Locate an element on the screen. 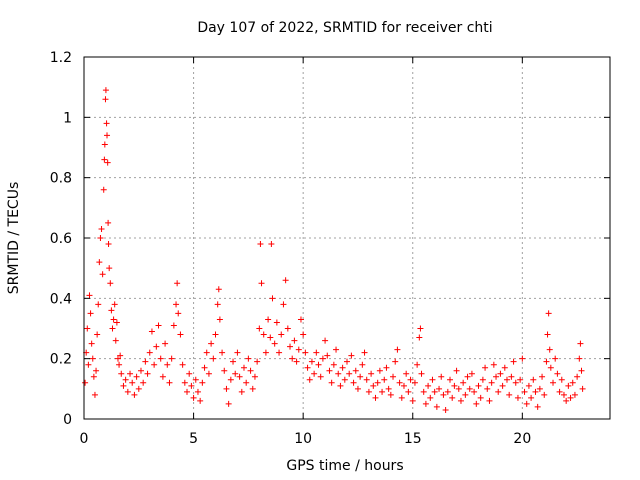 The width and height of the screenshot is (640, 480). y-tick-label: 1 is located at coordinates (67, 118).